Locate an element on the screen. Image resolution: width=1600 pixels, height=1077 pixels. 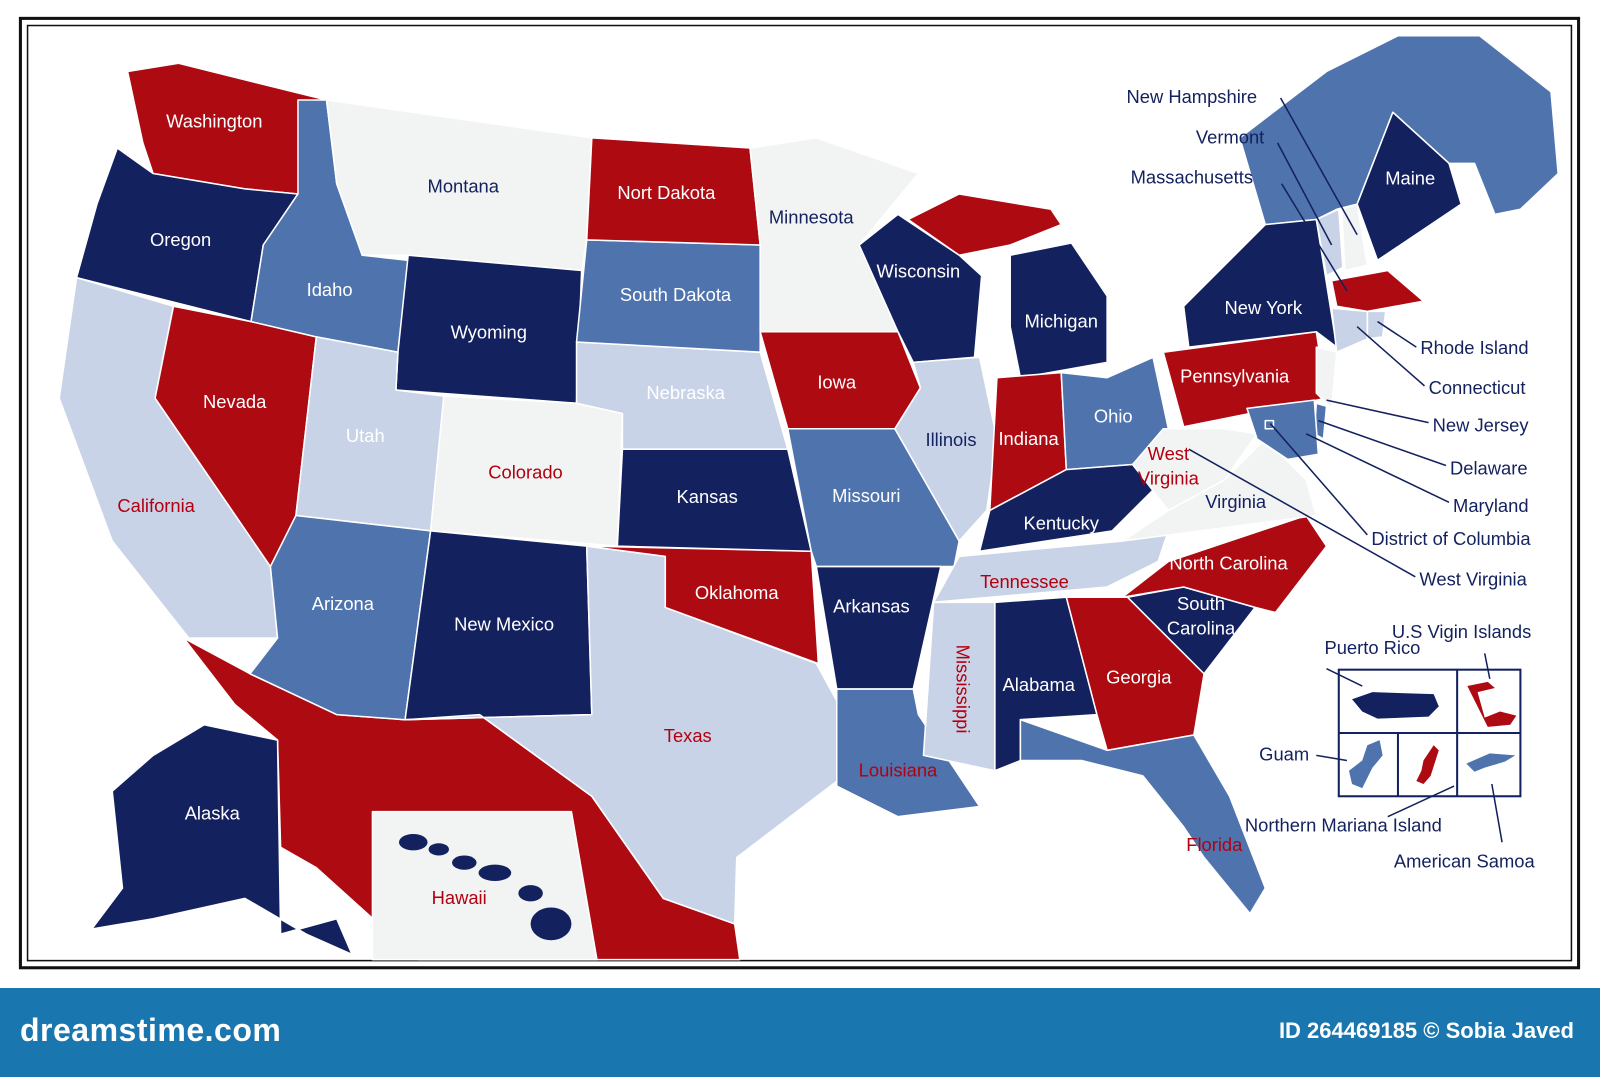
callout-label: Vermont is located at coordinates (1230, 137).